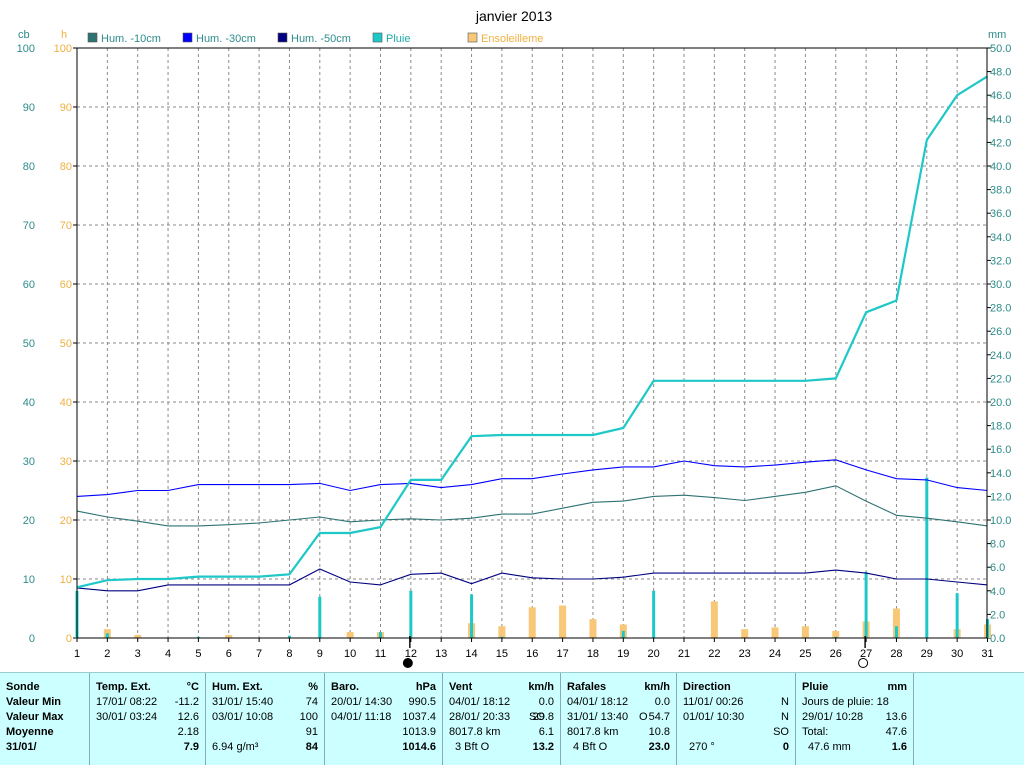 The width and height of the screenshot is (1024, 765). Describe the element at coordinates (1000, 73) in the screenshot. I see `right-tick-label: 48.0` at that location.